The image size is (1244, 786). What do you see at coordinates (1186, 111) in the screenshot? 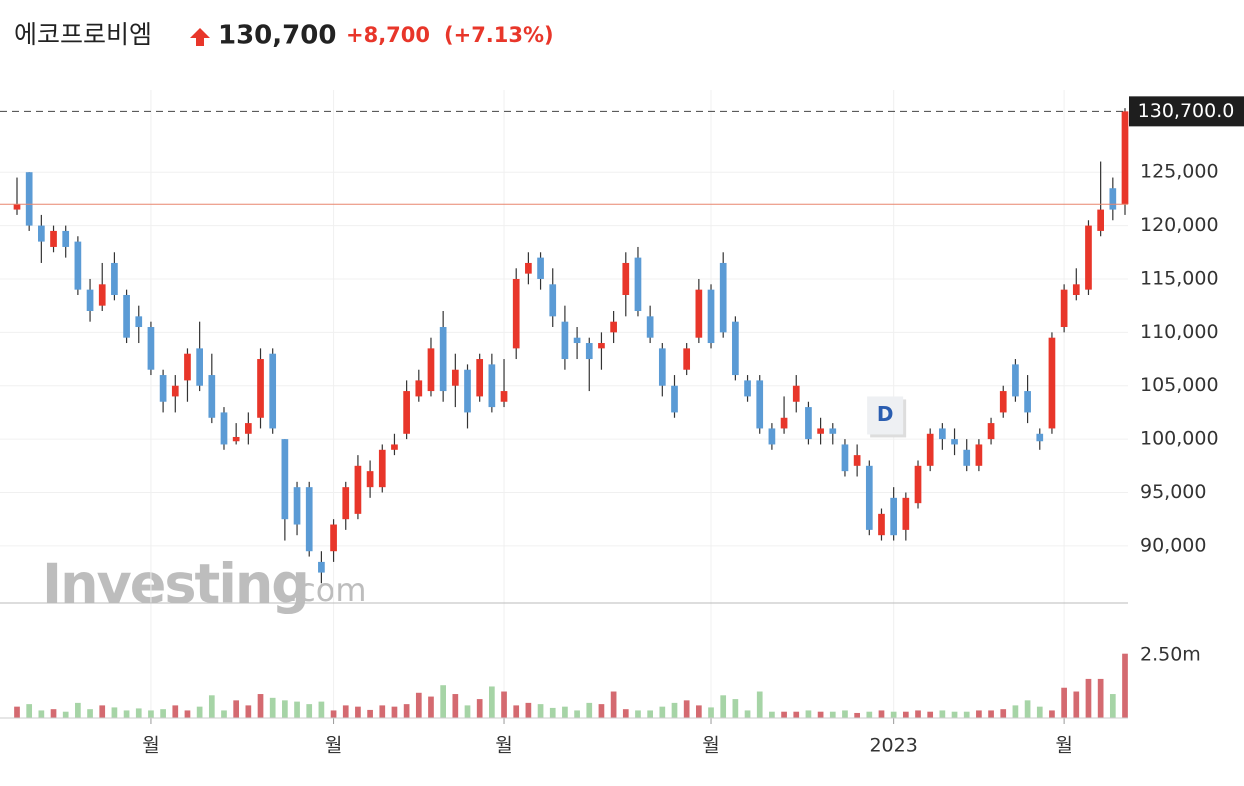
I see `last-price-box` at bounding box center [1186, 111].